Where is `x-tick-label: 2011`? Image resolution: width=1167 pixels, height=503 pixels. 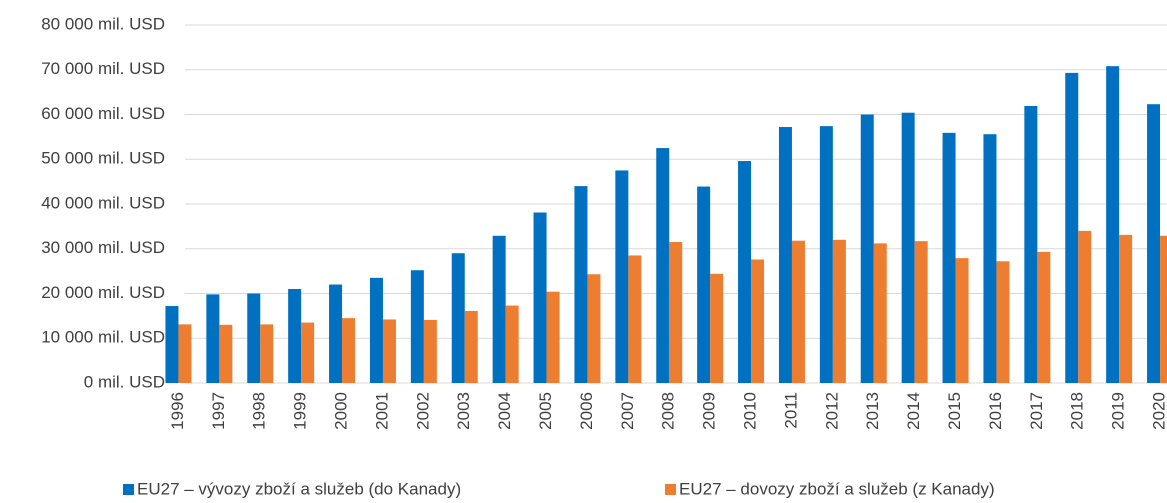 x-tick-label: 2011 is located at coordinates (790, 410).